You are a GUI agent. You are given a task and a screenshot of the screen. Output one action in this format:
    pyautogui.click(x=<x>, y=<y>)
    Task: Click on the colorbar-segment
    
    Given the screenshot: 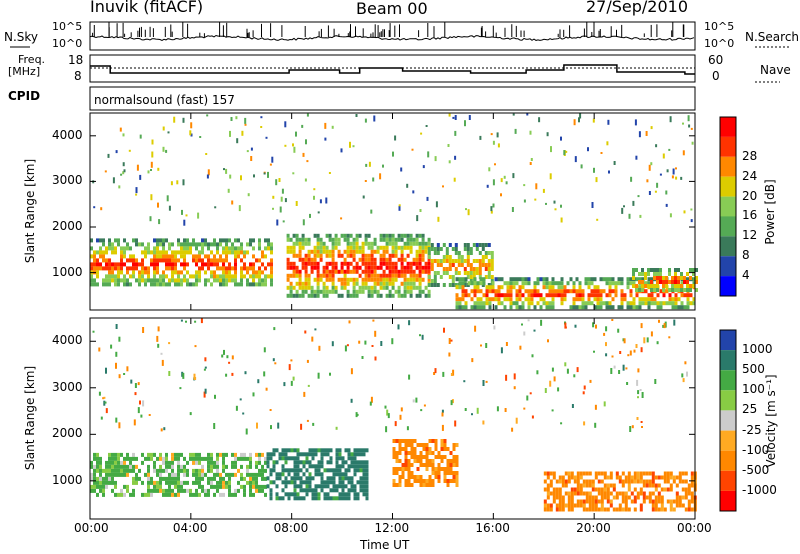 What is the action you would take?
    pyautogui.click(x=728, y=246)
    